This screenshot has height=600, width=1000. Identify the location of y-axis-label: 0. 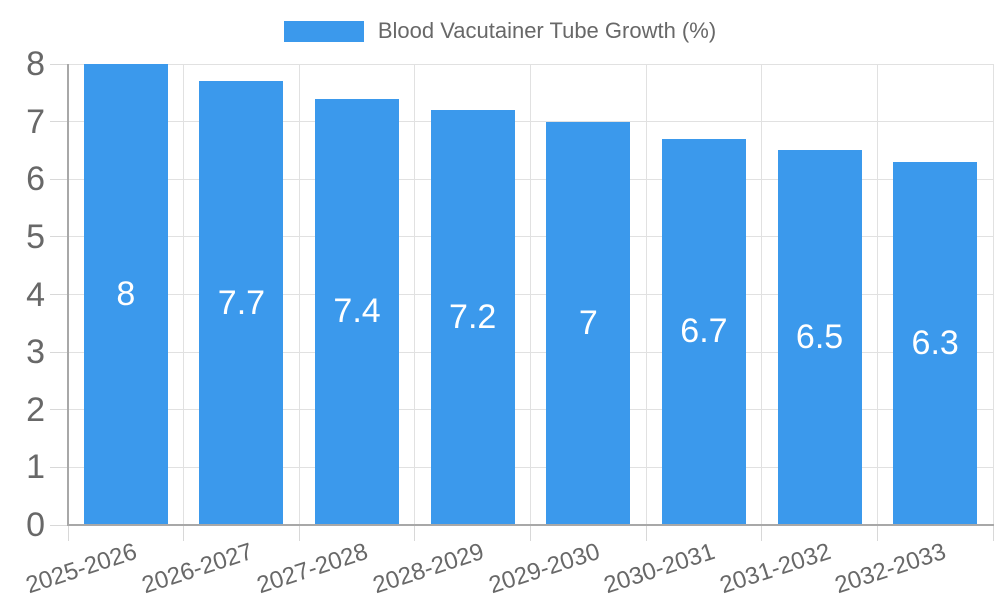
(35, 525).